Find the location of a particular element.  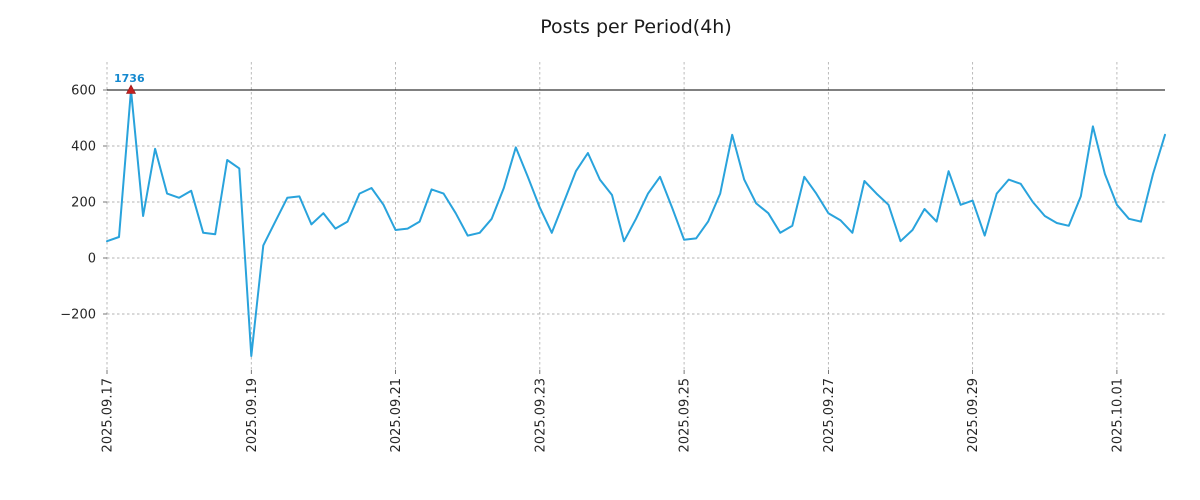

y-tick-label: 200 is located at coordinates (83, 203).